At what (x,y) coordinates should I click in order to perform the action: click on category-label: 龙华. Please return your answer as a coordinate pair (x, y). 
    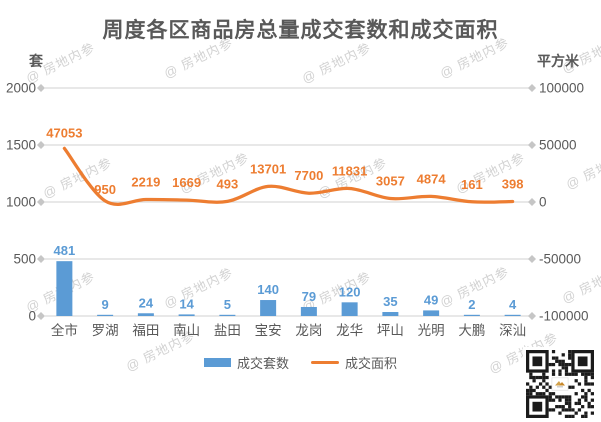
    Looking at the image, I should click on (349, 330).